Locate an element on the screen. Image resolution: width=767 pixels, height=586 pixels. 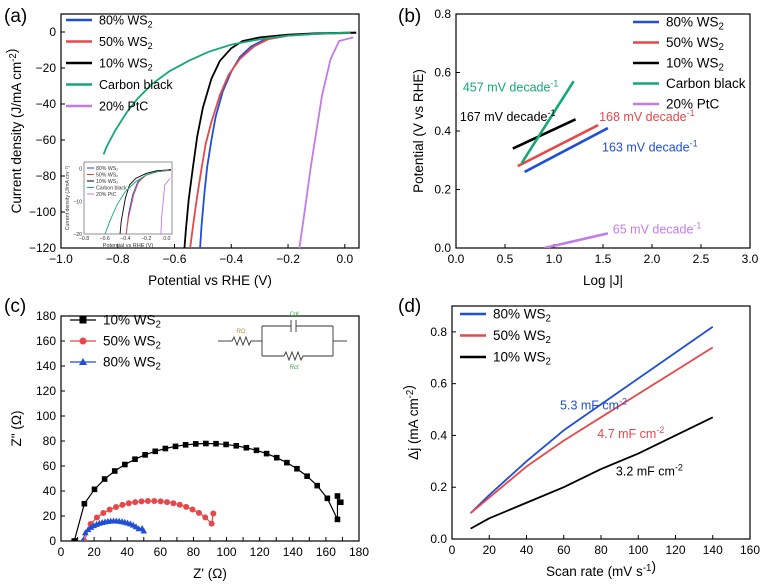
legend-item: Carbon black is located at coordinates (689, 83).